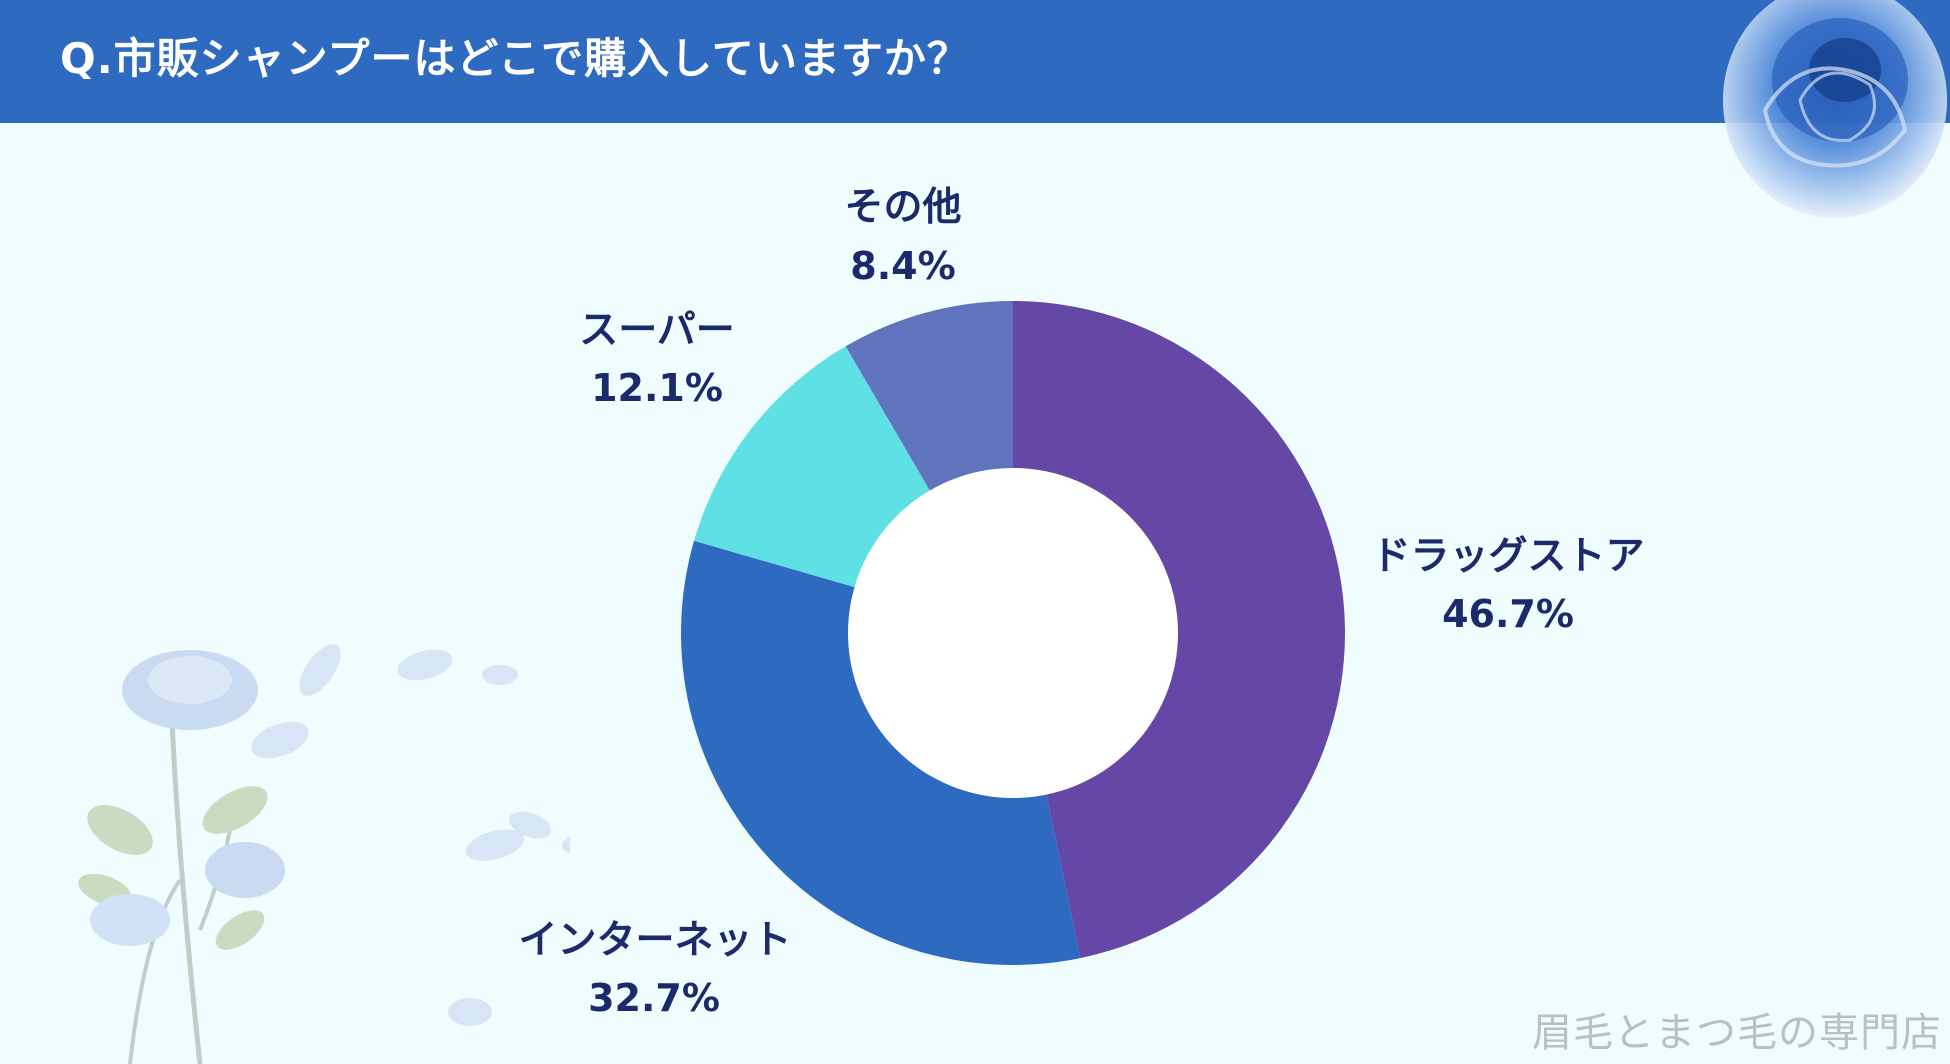 This screenshot has height=1064, width=1950. Describe the element at coordinates (654, 940) in the screenshot. I see `slice-label-internet: インターネット` at that location.